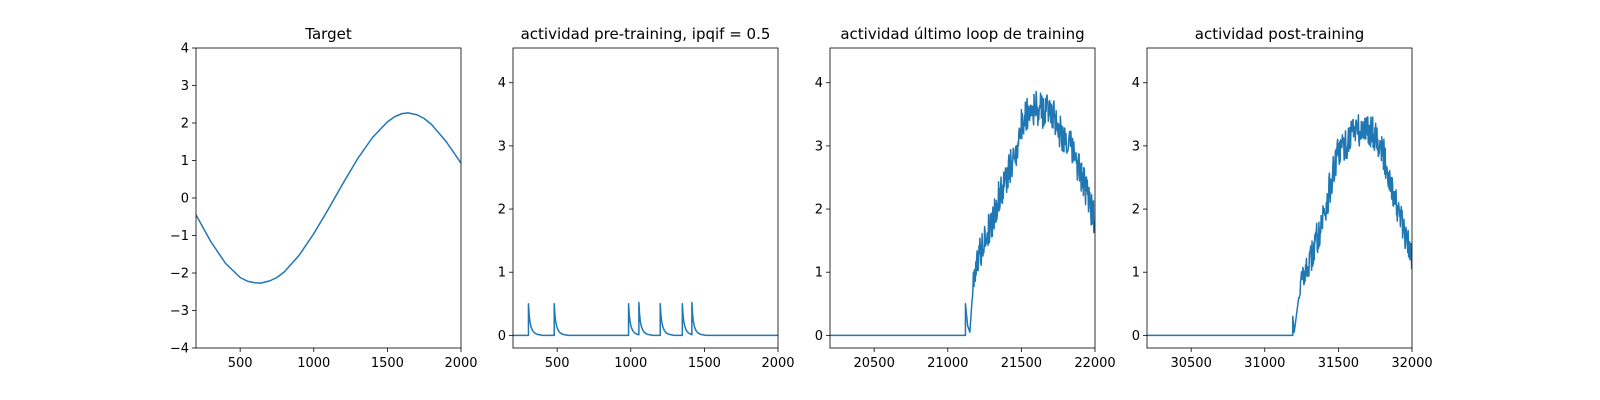  I want to click on x-tick-label: 21500, so click(1021, 363).